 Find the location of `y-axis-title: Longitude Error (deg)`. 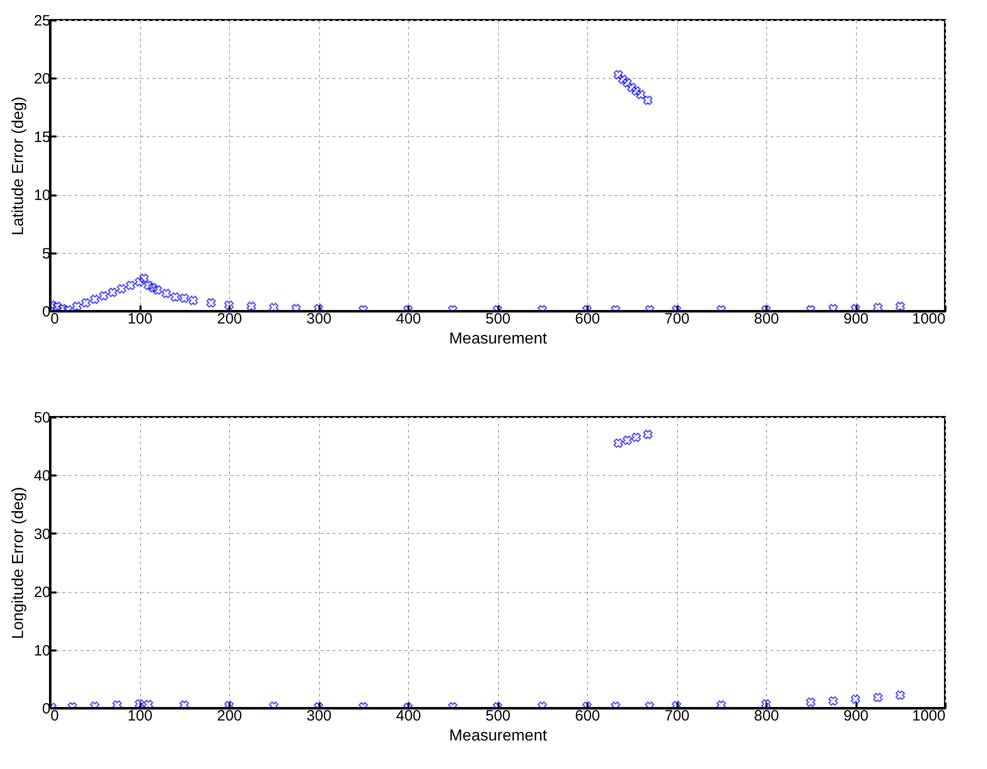

y-axis-title: Longitude Error (deg) is located at coordinates (18, 563).